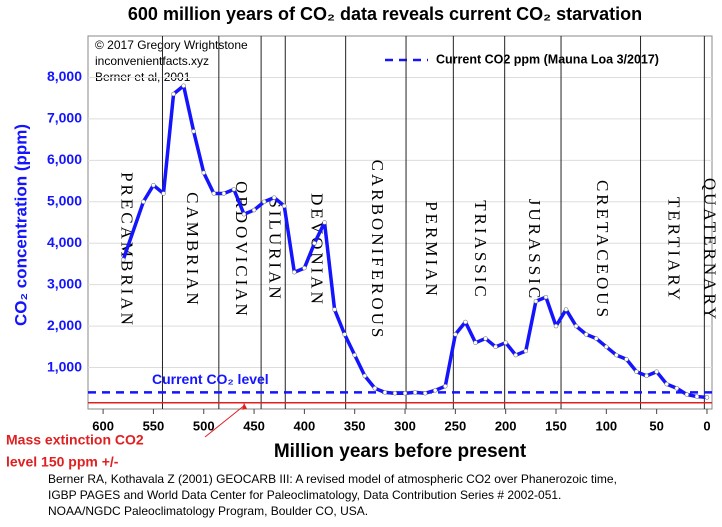 The width and height of the screenshot is (722, 527). Describe the element at coordinates (534, 250) in the screenshot. I see `period-label: JURASSIC` at that location.